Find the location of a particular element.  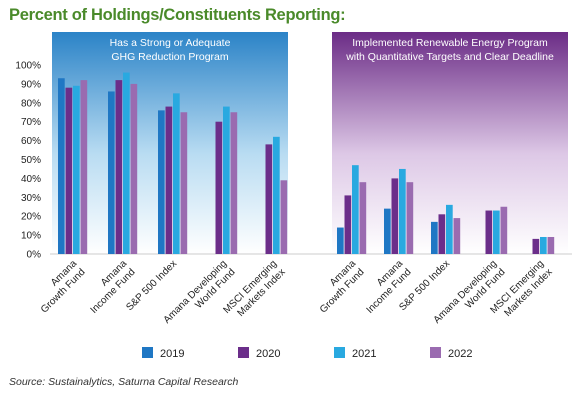

y-tick-label: 20% is located at coordinates (31, 217).